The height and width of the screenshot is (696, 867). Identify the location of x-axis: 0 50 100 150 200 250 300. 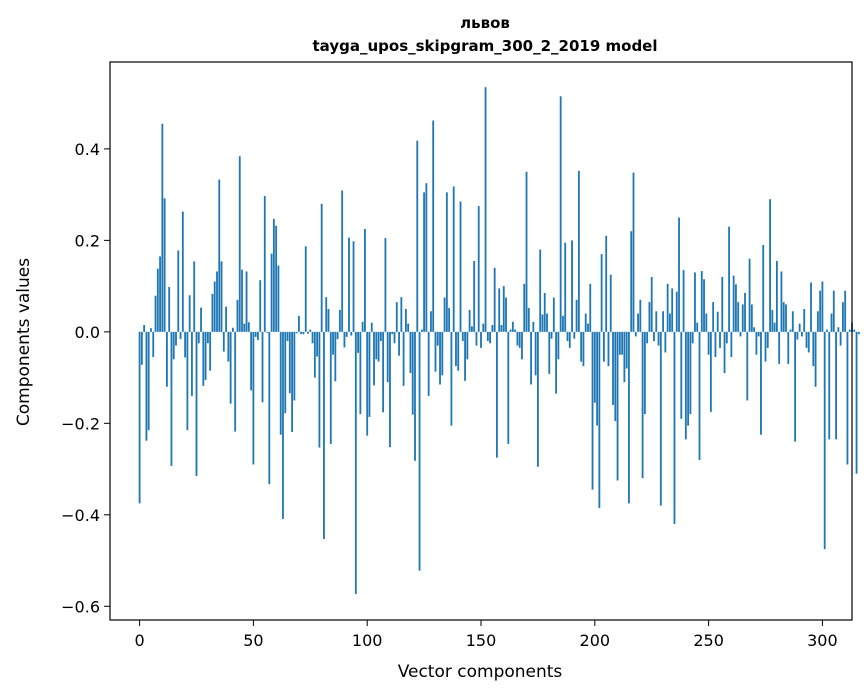
(486, 635).